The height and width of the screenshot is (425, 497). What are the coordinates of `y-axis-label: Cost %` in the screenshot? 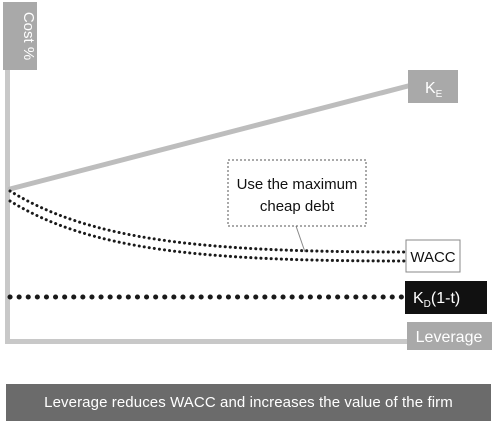 It's located at (28, 36).